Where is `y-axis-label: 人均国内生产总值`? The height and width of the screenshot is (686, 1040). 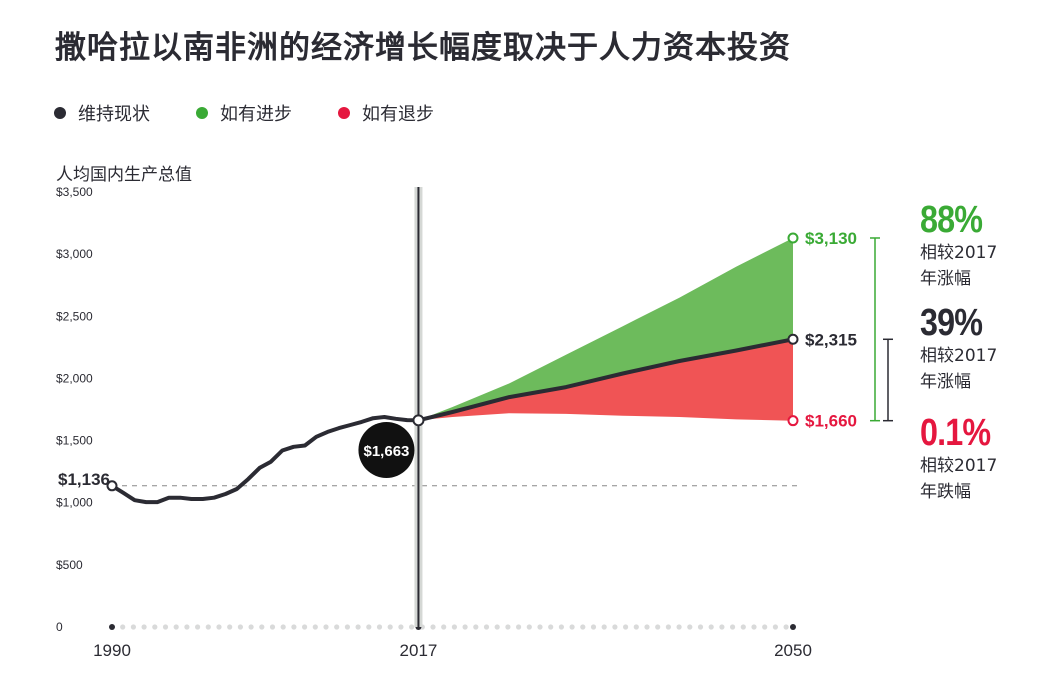
y-axis-label: 人均国内生产总值 is located at coordinates (124, 175).